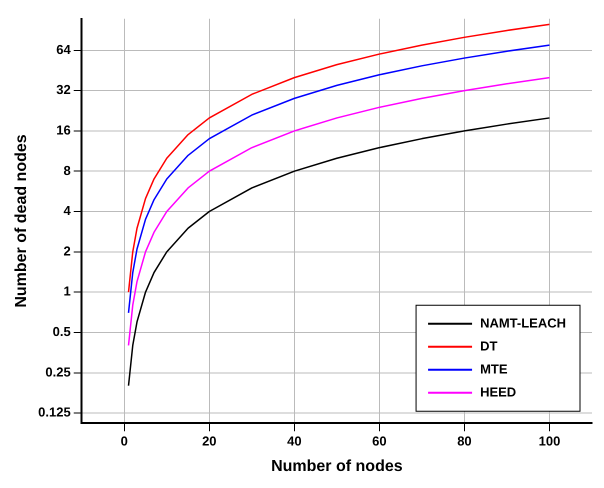 The image size is (604, 488). I want to click on y-tick-label: 0.25, so click(58, 372).